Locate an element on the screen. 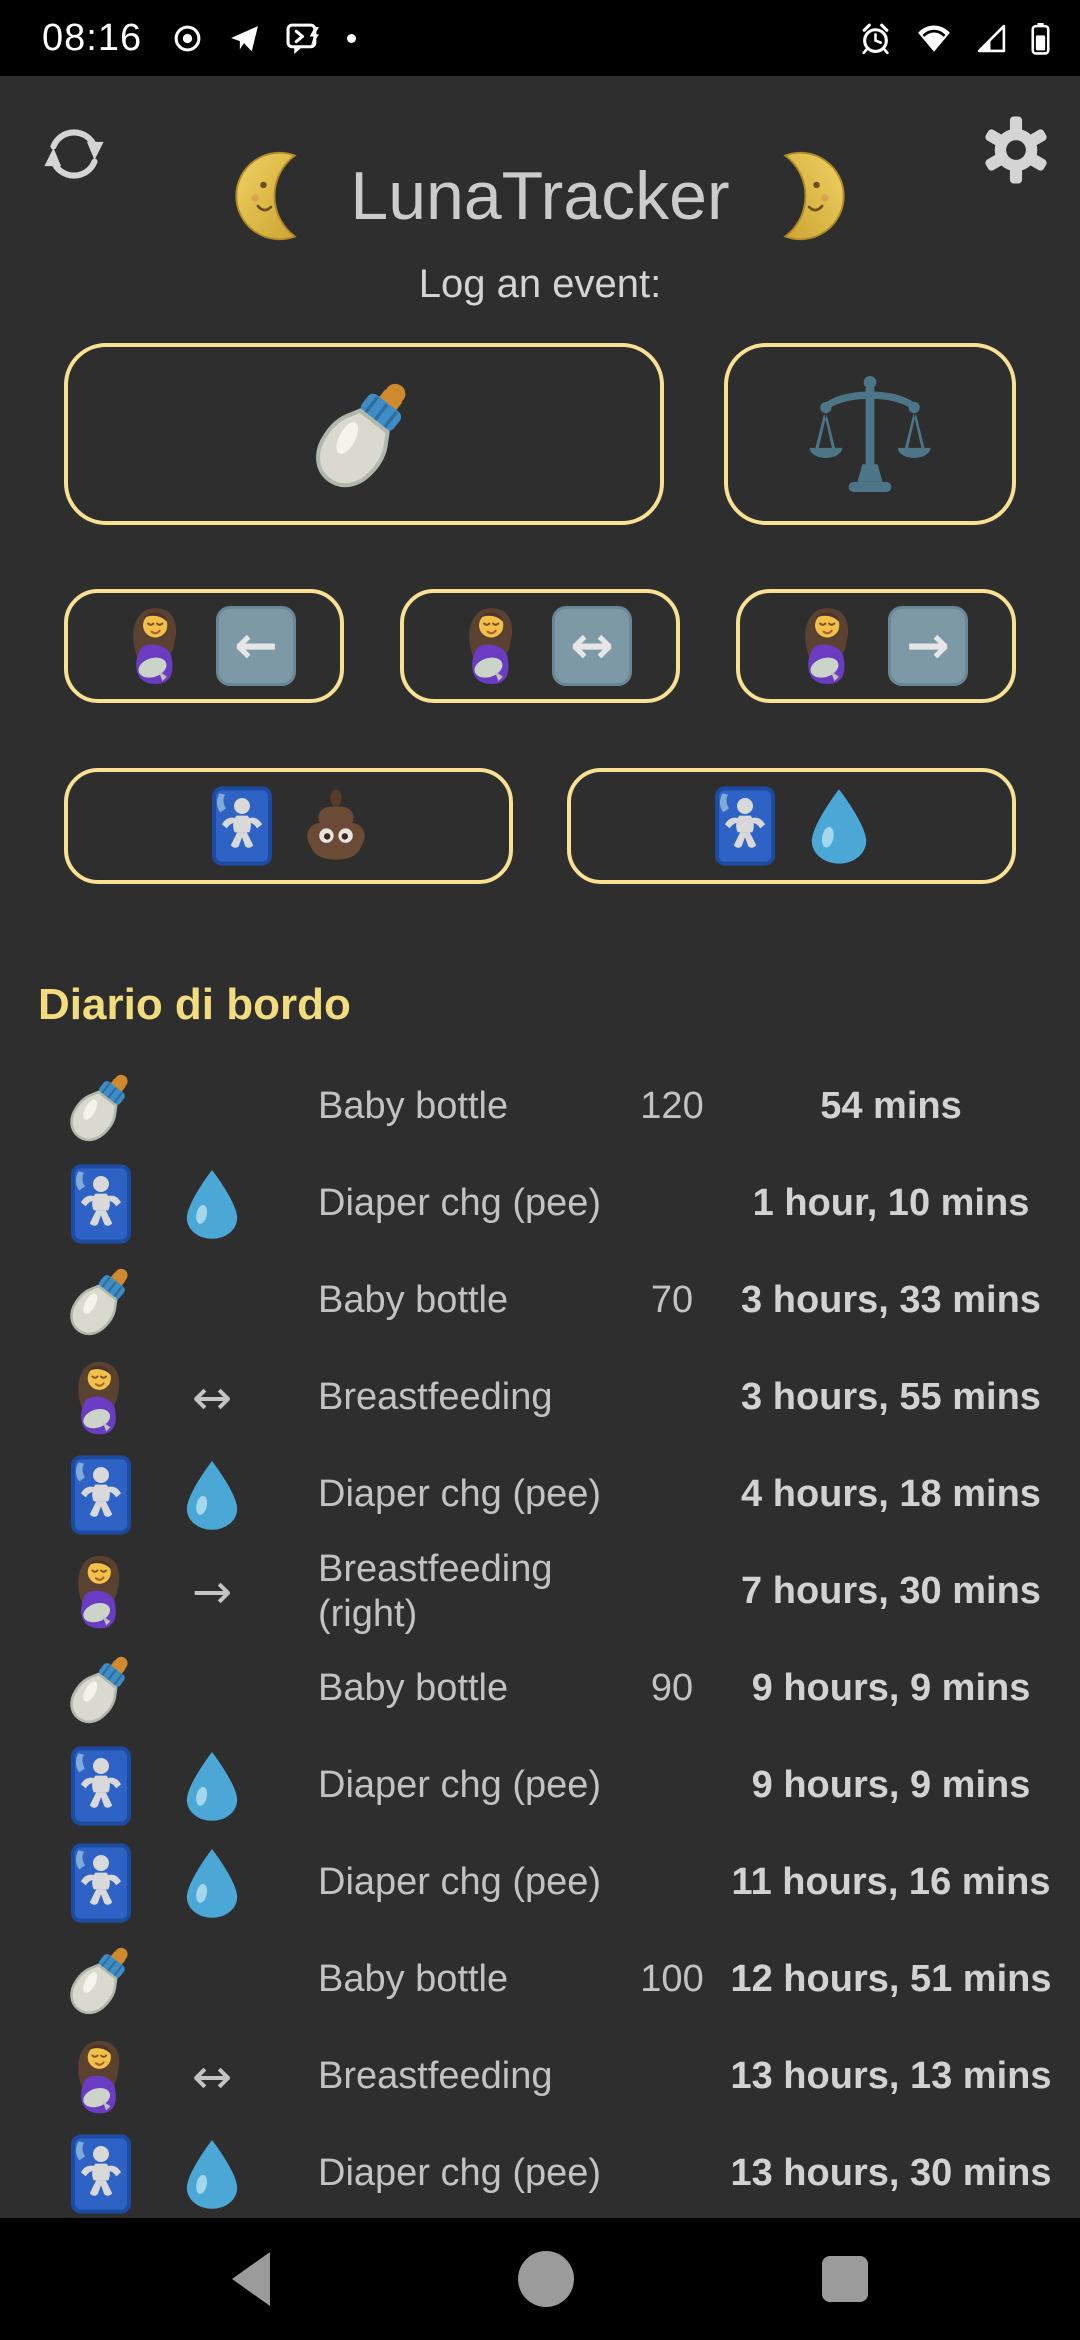 This screenshot has height=2340, width=1080. log-entry-label: Breastfeeding (right) is located at coordinates (435, 1591).